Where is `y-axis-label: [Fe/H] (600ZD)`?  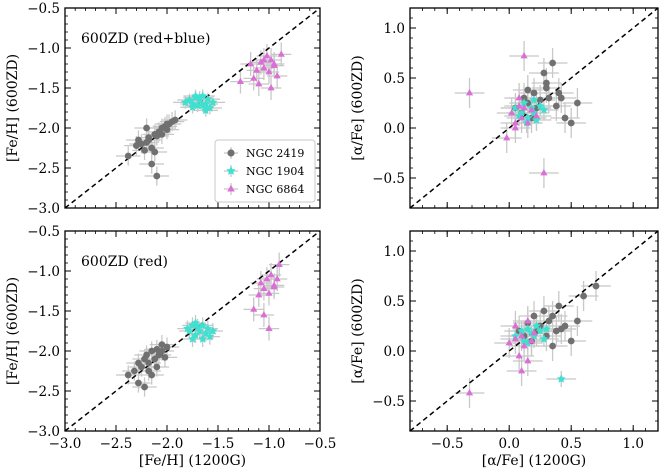
y-axis-label: [Fe/H] (600ZD) is located at coordinates (13, 331).